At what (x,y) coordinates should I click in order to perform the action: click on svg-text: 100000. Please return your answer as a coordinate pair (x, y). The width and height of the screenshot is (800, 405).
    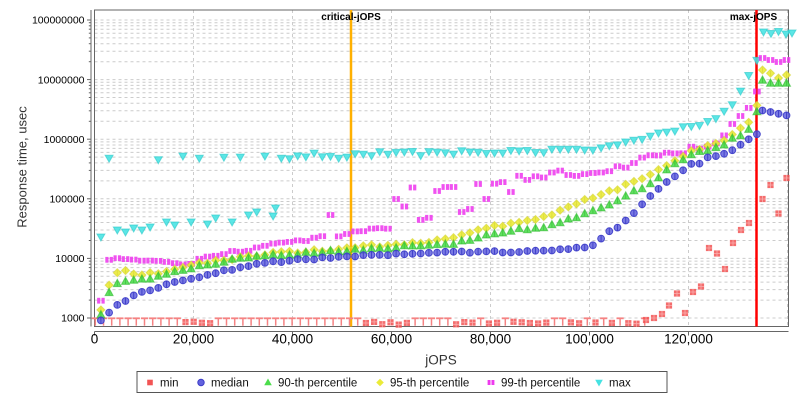
    Looking at the image, I should click on (66, 200).